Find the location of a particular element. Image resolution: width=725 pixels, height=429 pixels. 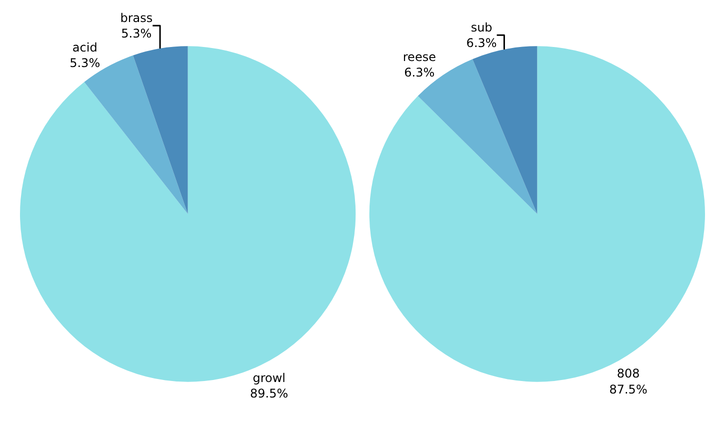

slice-label: reese is located at coordinates (419, 57).